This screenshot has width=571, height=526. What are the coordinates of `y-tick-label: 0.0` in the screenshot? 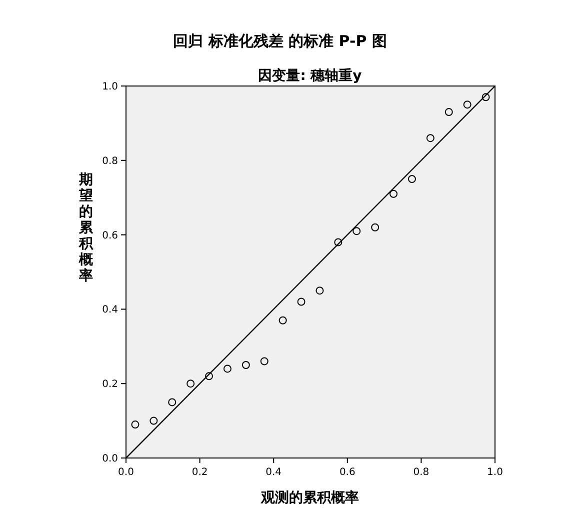 It's located at (110, 459).